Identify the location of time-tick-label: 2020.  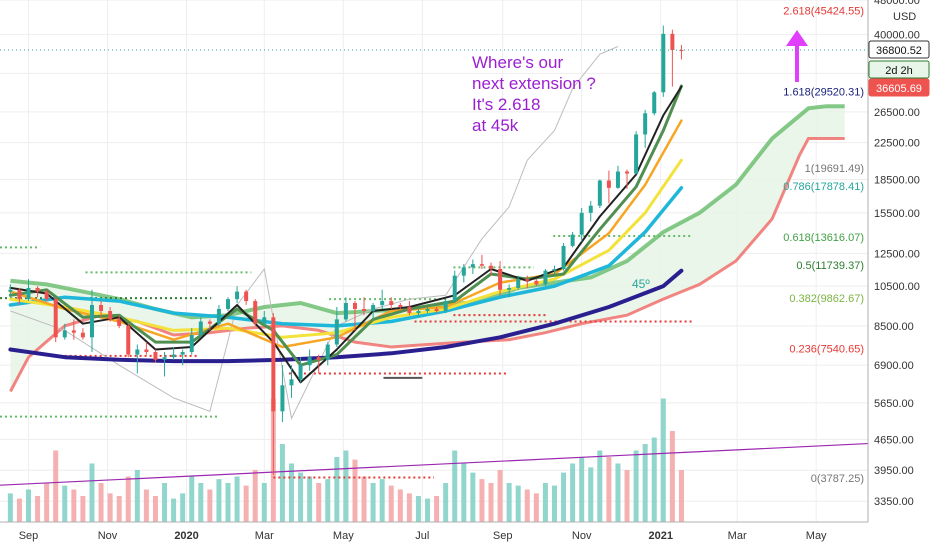
(186, 536).